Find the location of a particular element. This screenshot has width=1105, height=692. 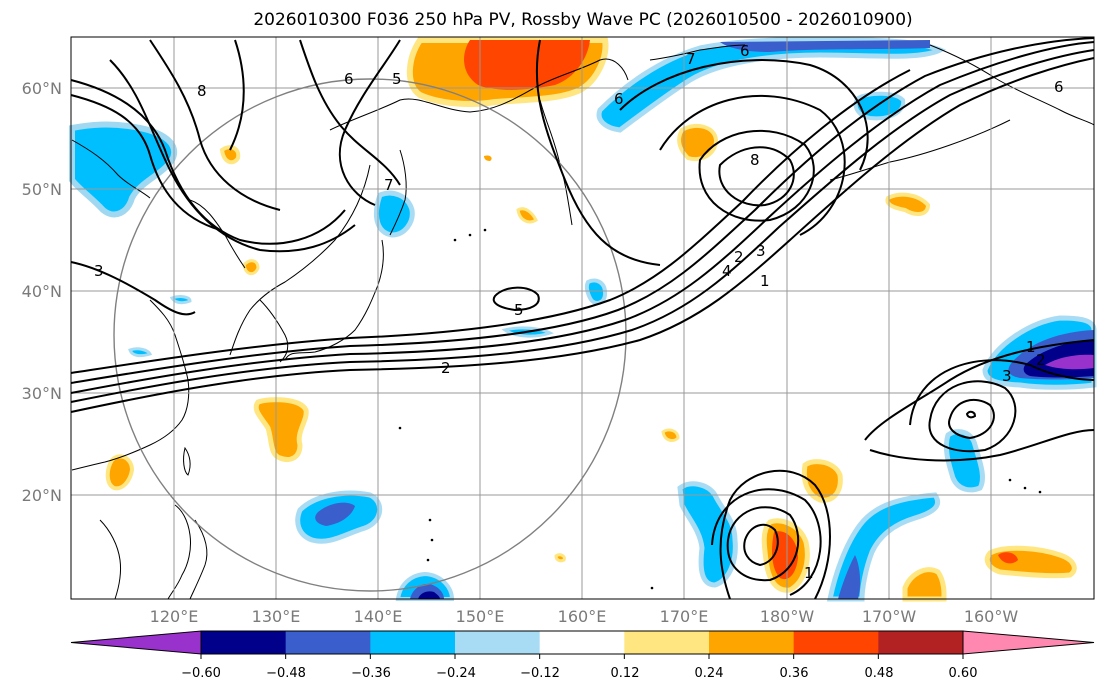

lat-label: 20°N is located at coordinates (42, 495).